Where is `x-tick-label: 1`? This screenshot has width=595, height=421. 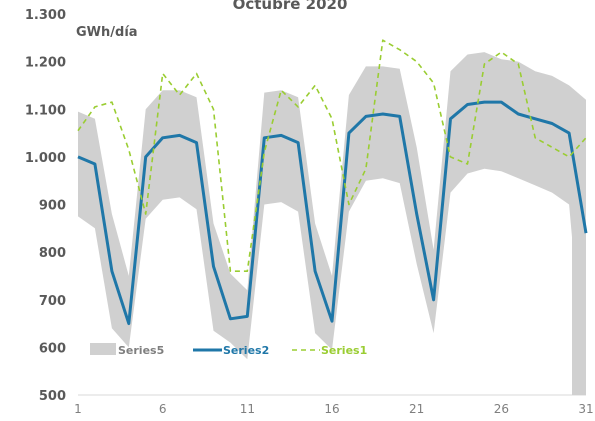 x-tick-label: 1 is located at coordinates (78, 409).